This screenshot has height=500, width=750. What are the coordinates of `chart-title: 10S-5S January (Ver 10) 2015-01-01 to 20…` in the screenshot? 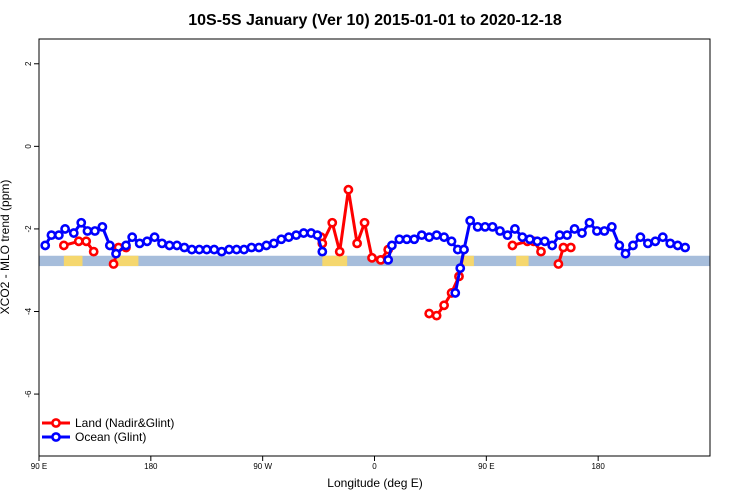 It's located at (375, 20).